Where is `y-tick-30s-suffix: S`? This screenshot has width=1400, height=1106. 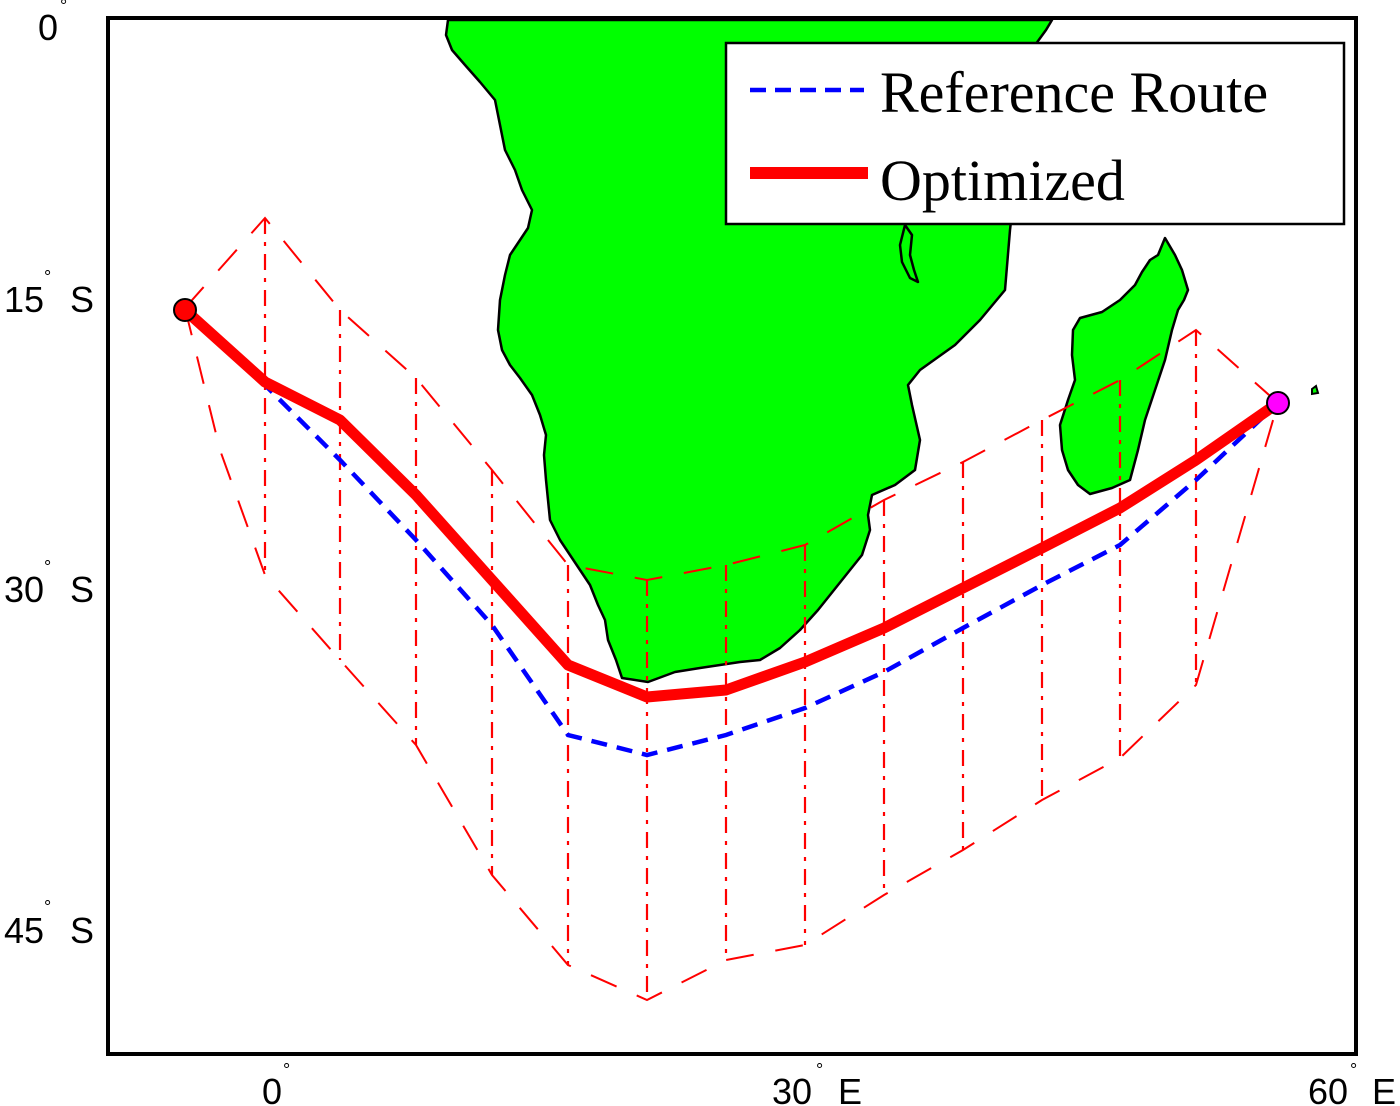 y-tick-30s-suffix: S is located at coordinates (82, 589).